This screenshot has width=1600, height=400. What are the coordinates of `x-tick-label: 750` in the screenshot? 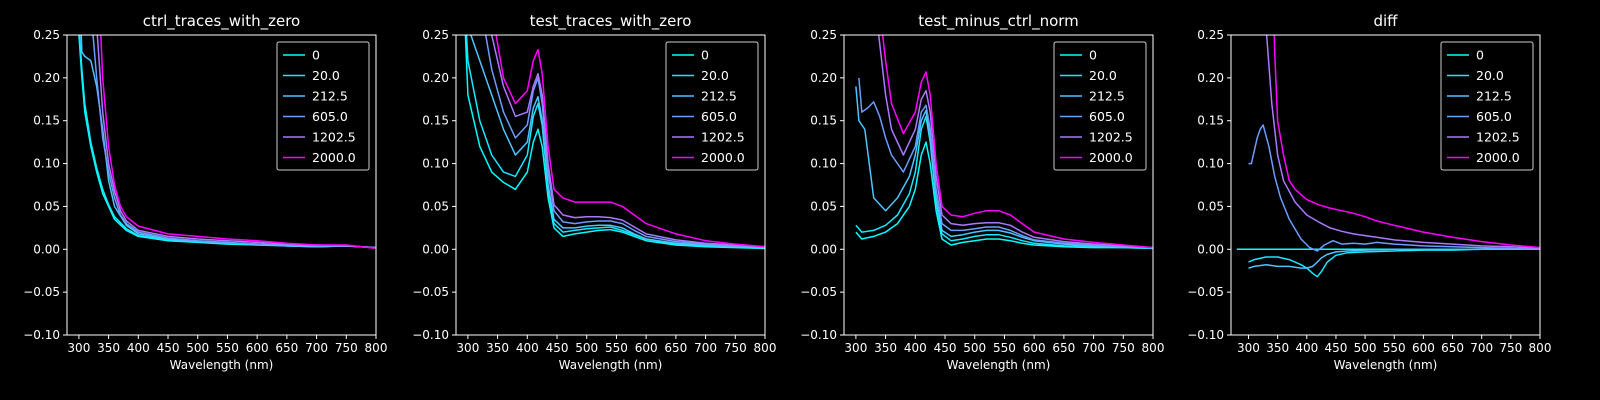 It's located at (346, 348).